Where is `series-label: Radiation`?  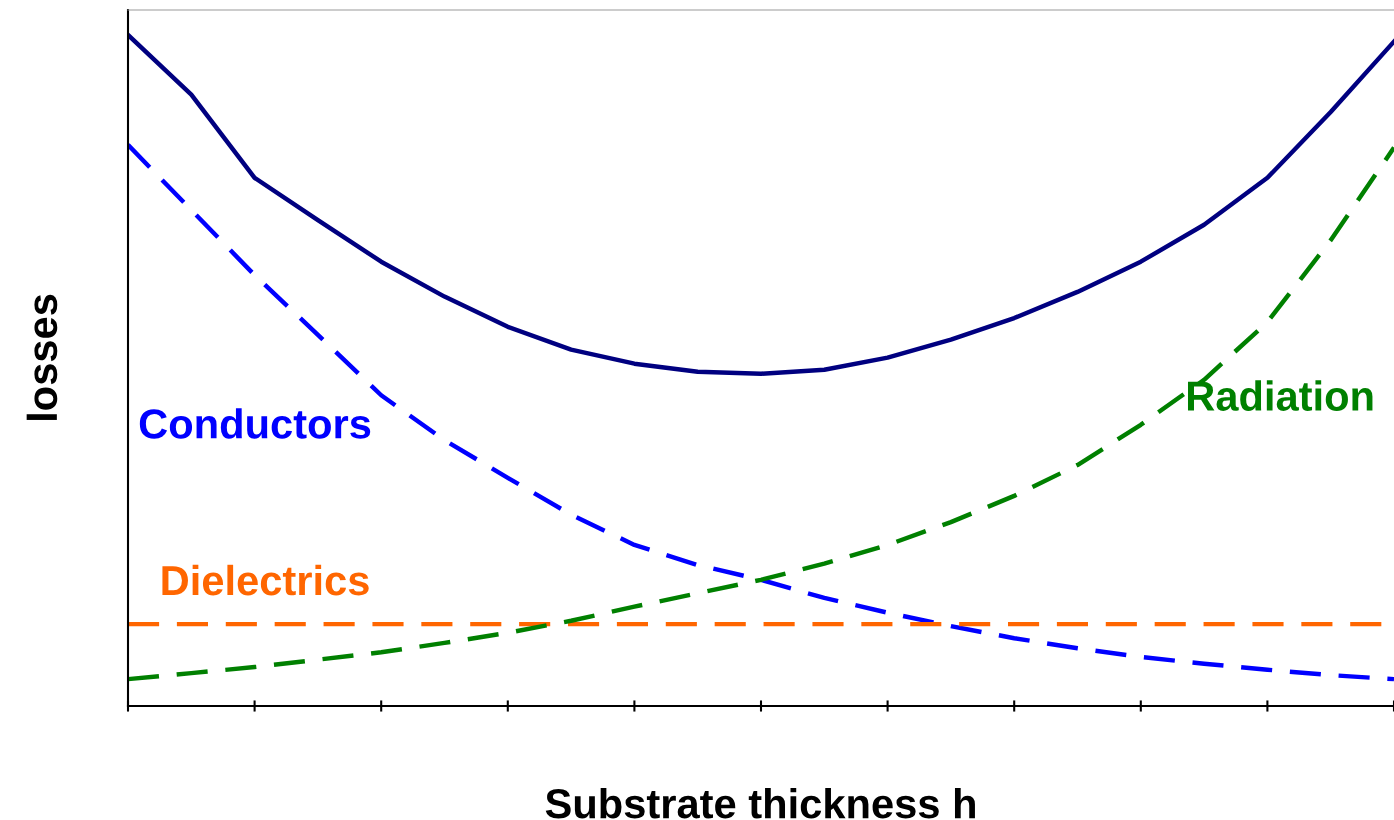
series-label: Radiation is located at coordinates (1280, 395).